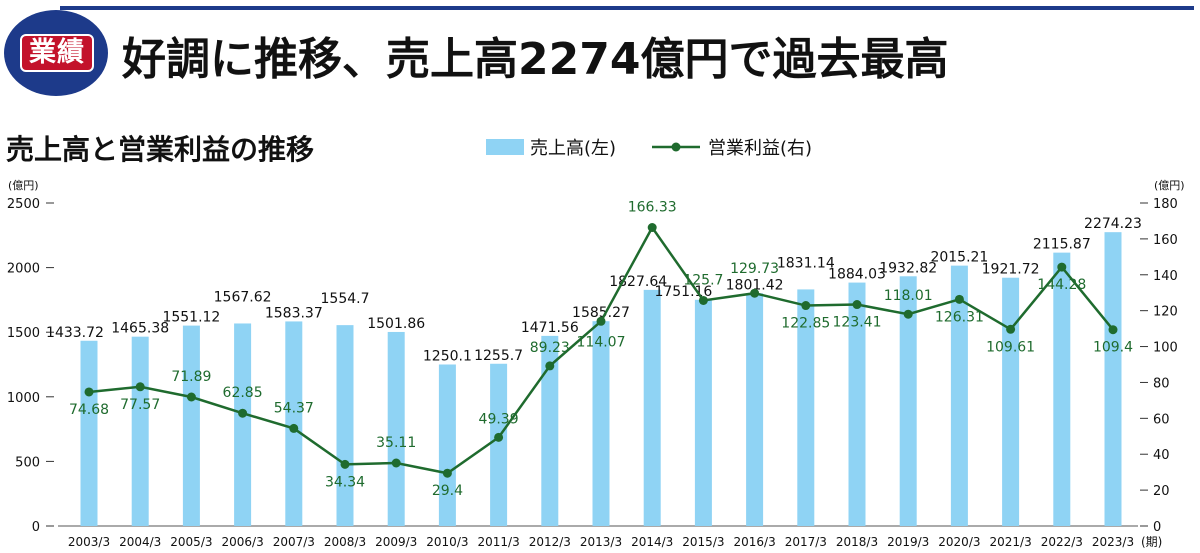  Describe the element at coordinates (294, 313) in the screenshot. I see `revenue-value-label: 1583.37` at that location.